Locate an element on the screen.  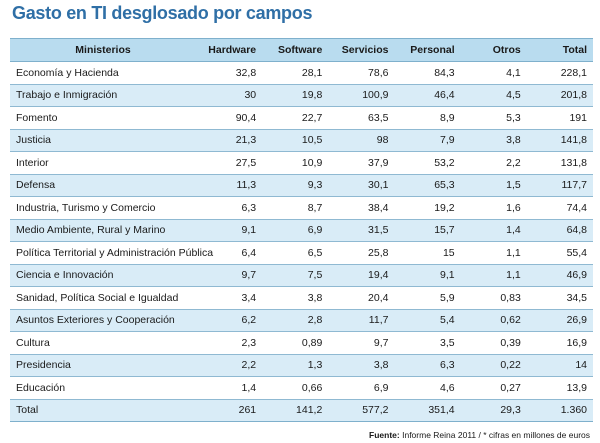
header-software: Software is located at coordinates (295, 50).